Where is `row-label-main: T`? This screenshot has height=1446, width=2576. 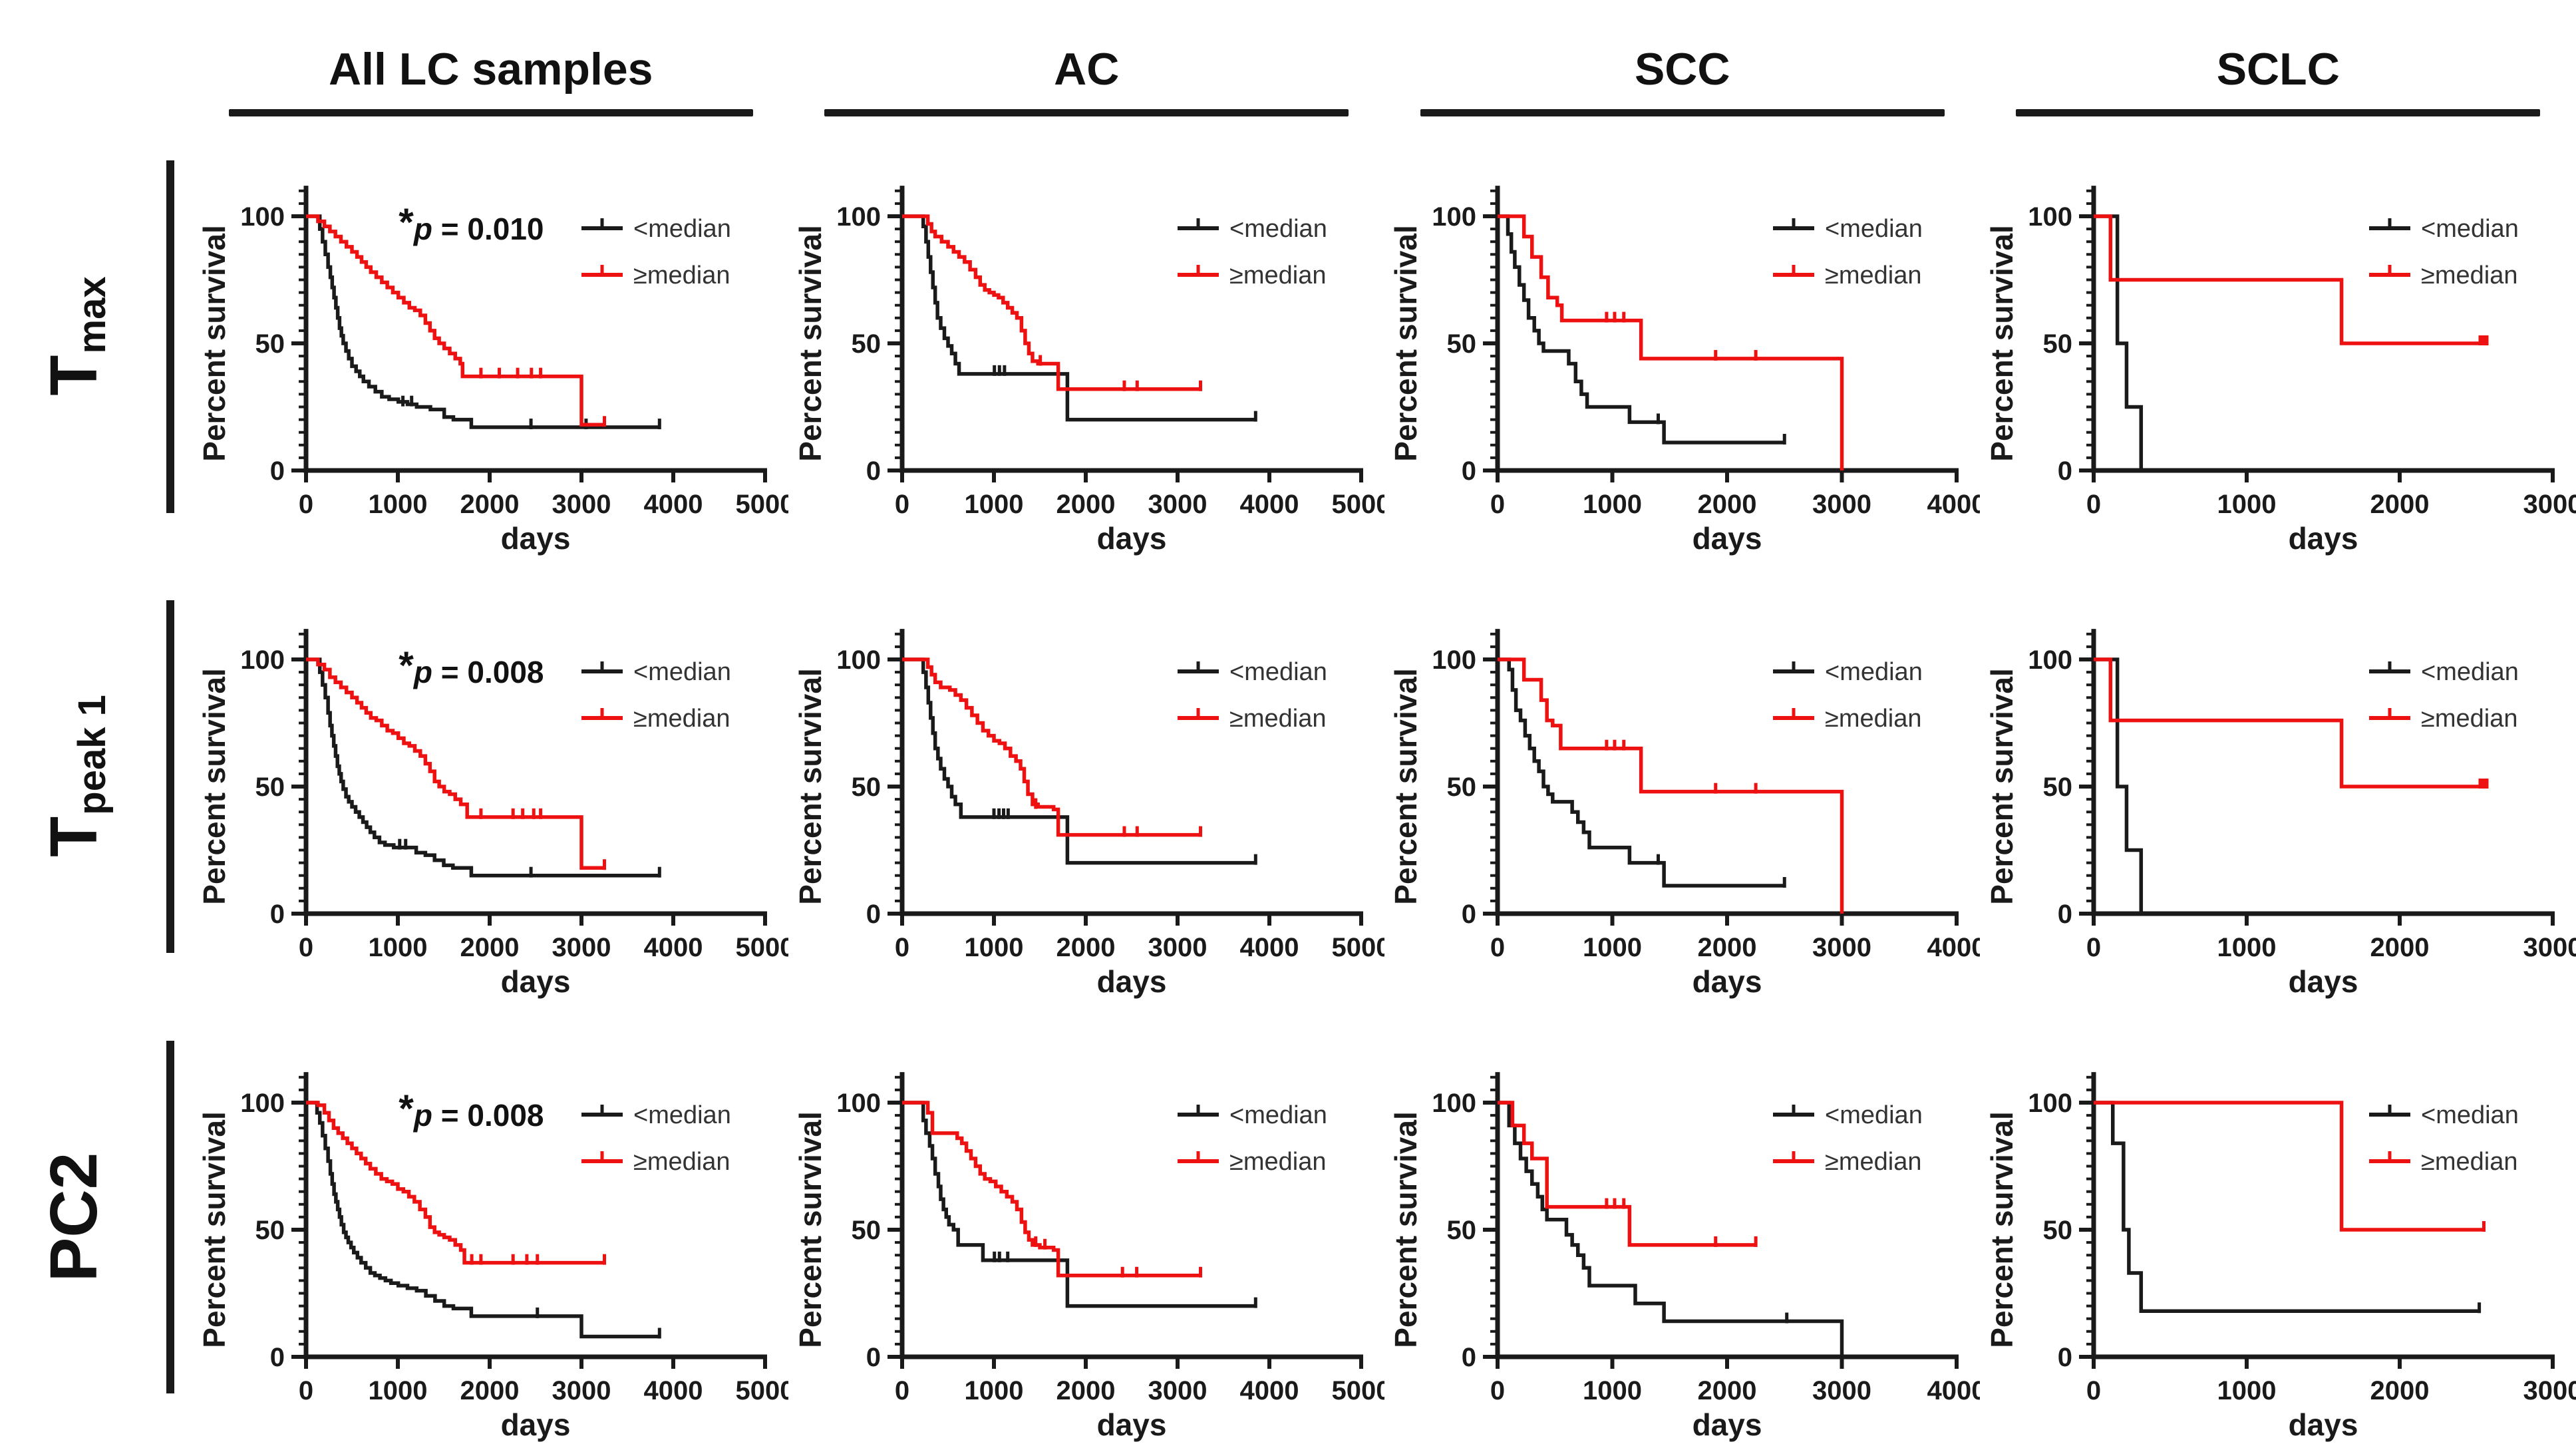
row-label-main: T is located at coordinates (74, 836).